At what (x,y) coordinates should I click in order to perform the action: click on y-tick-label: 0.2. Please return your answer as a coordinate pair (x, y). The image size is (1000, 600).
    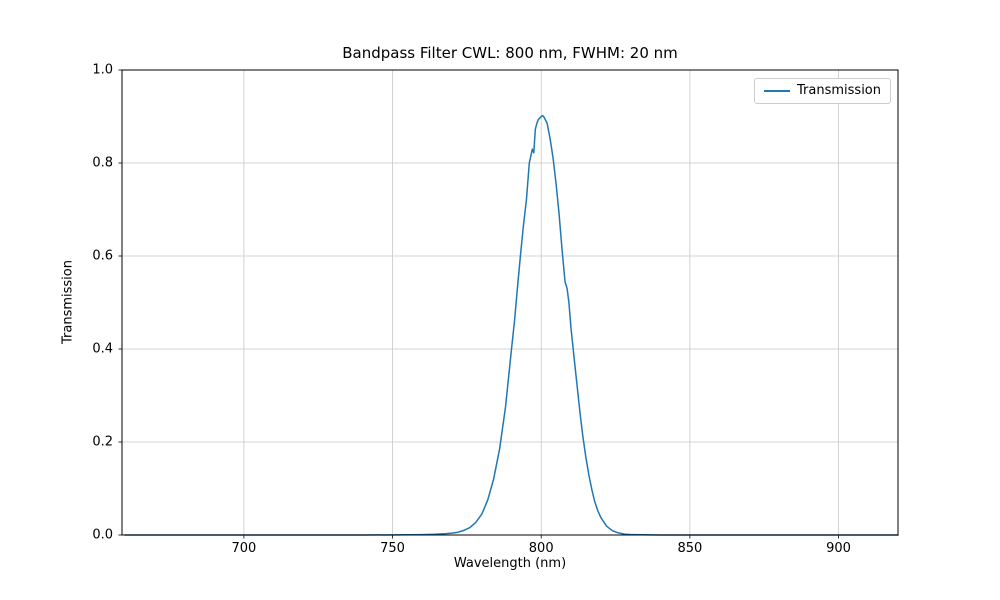
    Looking at the image, I should click on (102, 442).